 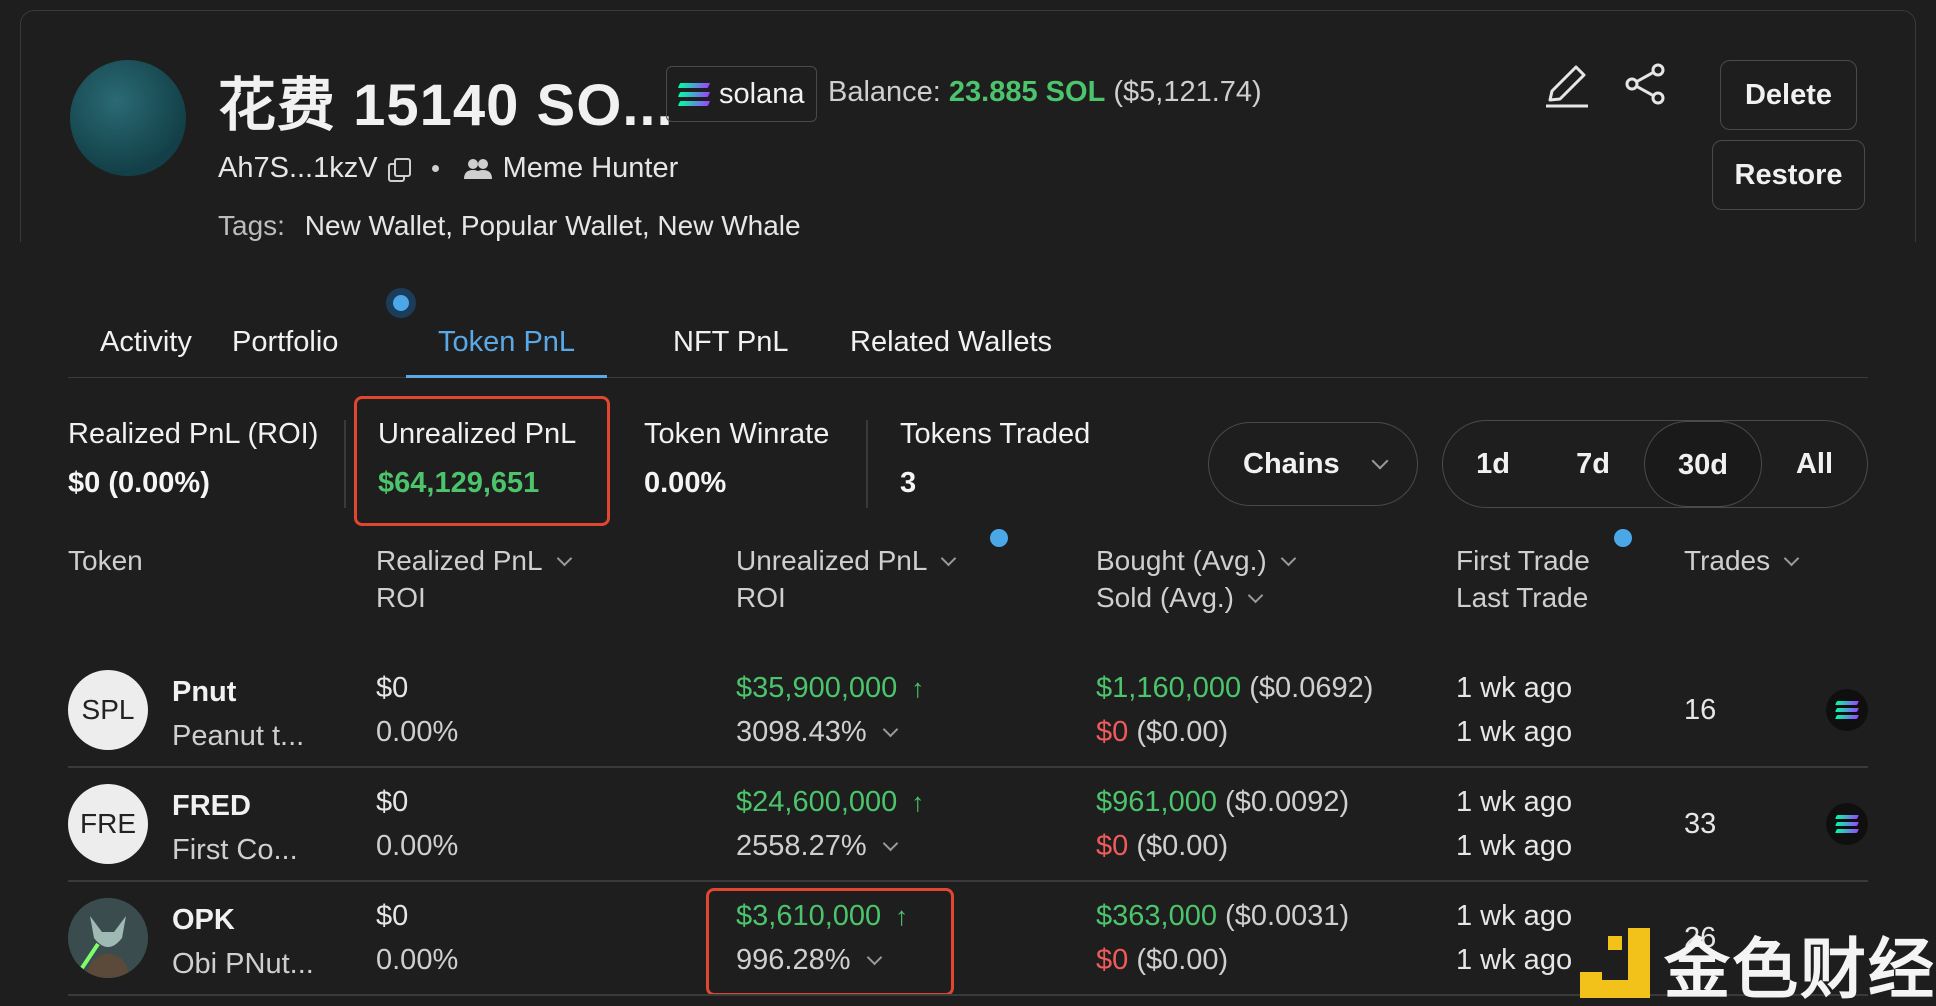 What do you see at coordinates (1615, 964) in the screenshot?
I see `watermark-logo-icon` at bounding box center [1615, 964].